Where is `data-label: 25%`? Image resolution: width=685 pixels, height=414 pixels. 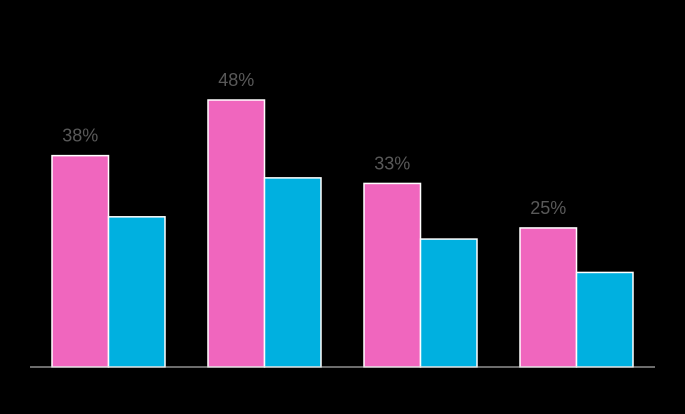 data-label: 25% is located at coordinates (548, 208).